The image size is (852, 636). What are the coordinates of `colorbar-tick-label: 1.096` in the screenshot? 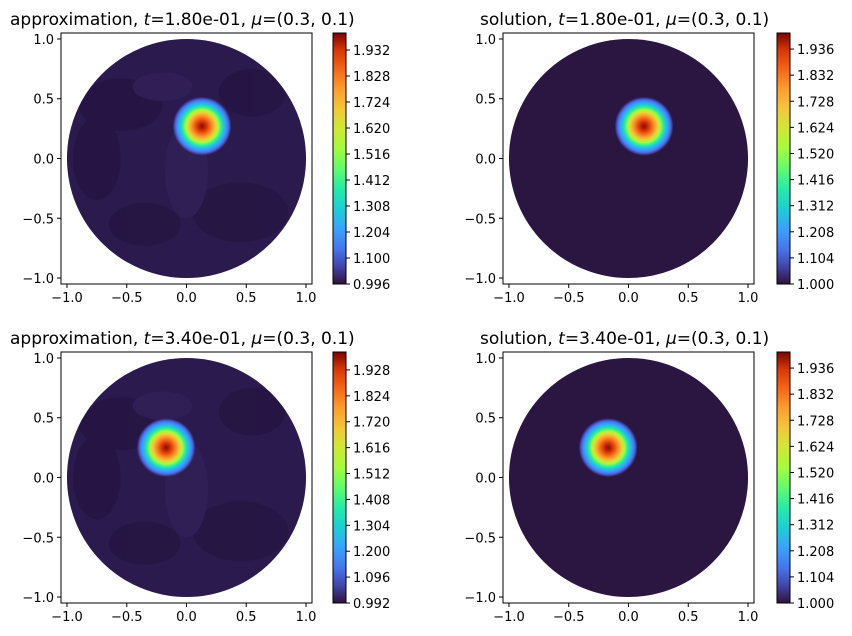 It's located at (371, 578).